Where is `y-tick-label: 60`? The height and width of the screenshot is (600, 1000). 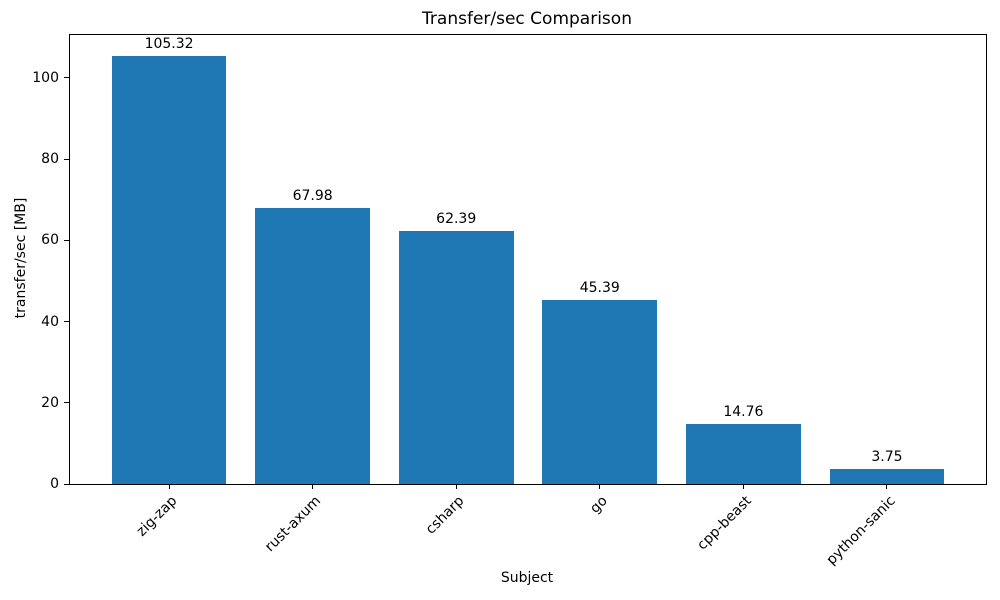
y-tick-label: 60 is located at coordinates (50, 240).